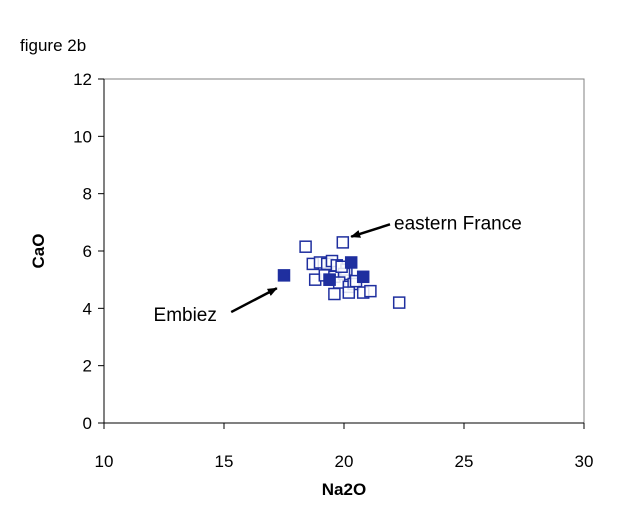  What do you see at coordinates (87, 308) in the screenshot?
I see `y-tick-label: 4` at bounding box center [87, 308].